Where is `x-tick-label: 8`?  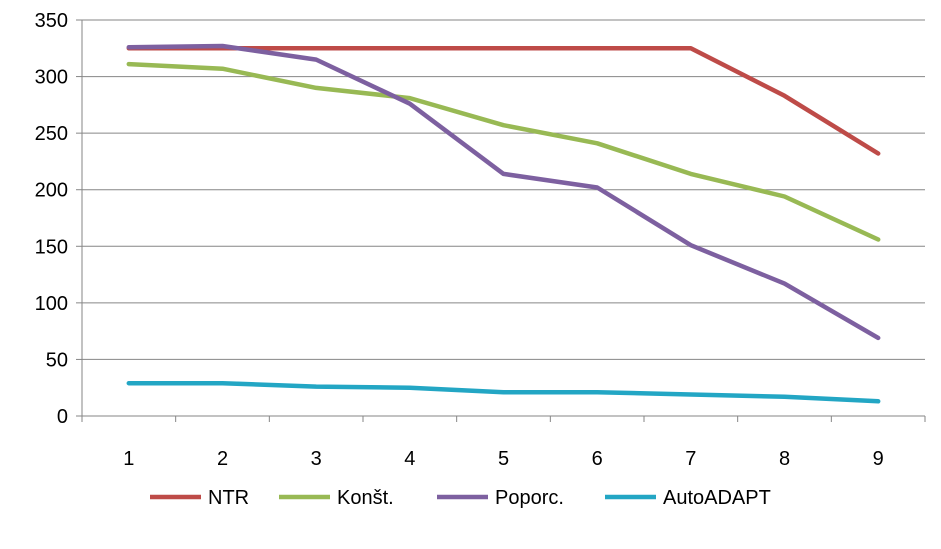
x-tick-label: 8 is located at coordinates (784, 459).